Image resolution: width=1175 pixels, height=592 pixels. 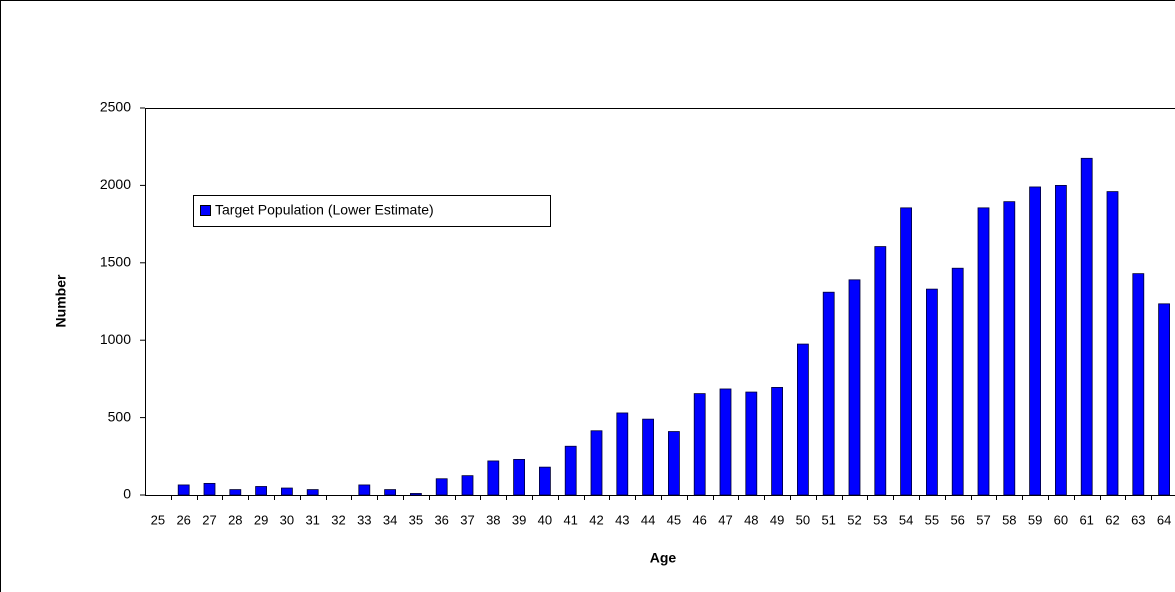 What do you see at coordinates (390, 519) in the screenshot?
I see `x-tick-label: 34` at bounding box center [390, 519].